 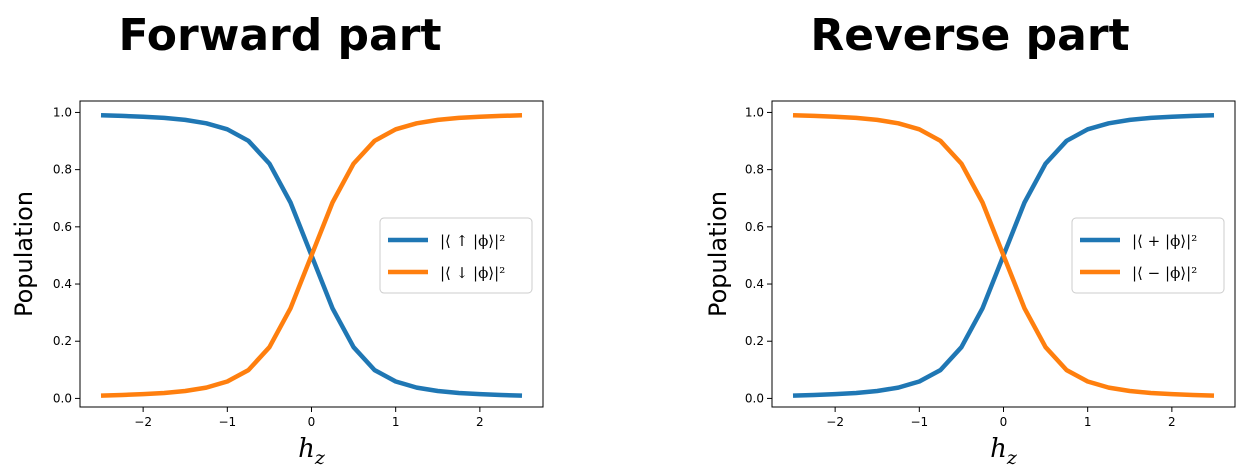 What do you see at coordinates (1164, 241) in the screenshot?
I see `legend-label-1: |⟨ + |ϕ⟩|²` at bounding box center [1164, 241].